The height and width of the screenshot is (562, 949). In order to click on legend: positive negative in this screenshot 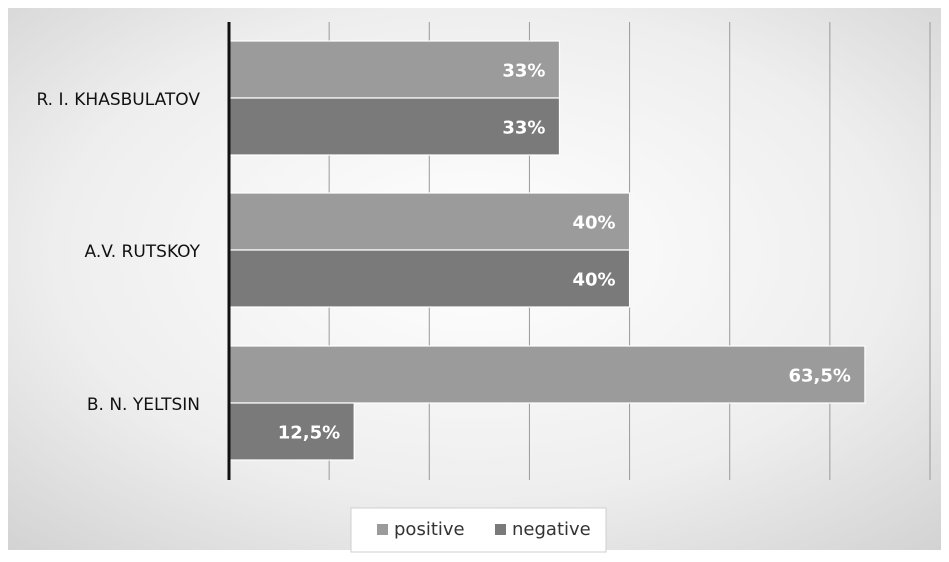, I will do `click(478, 530)`.